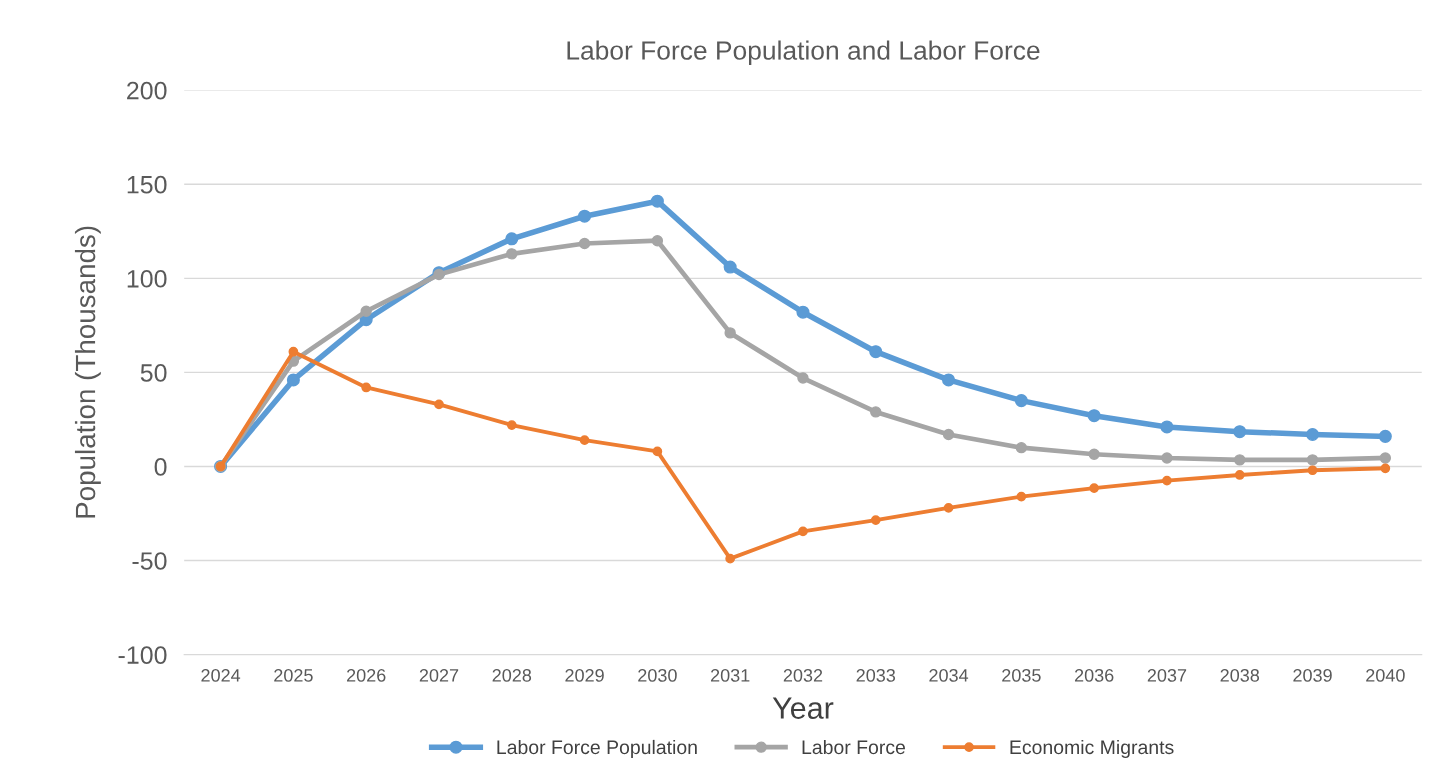 This screenshot has height=784, width=1439. What do you see at coordinates (366, 675) in the screenshot?
I see `x-tick-label: 2026` at bounding box center [366, 675].